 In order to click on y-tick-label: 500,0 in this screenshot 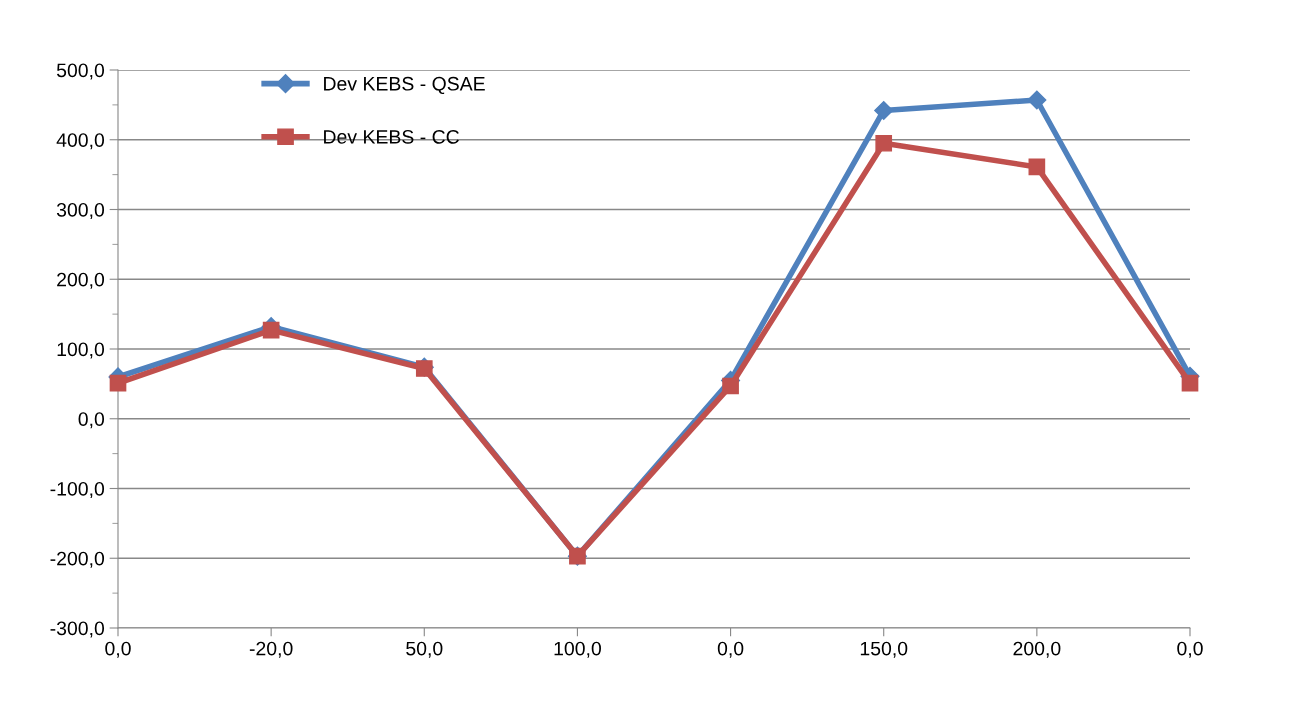, I will do `click(80, 71)`.